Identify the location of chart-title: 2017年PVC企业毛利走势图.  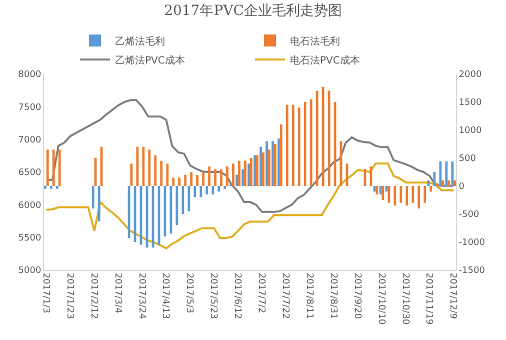
(253, 10).